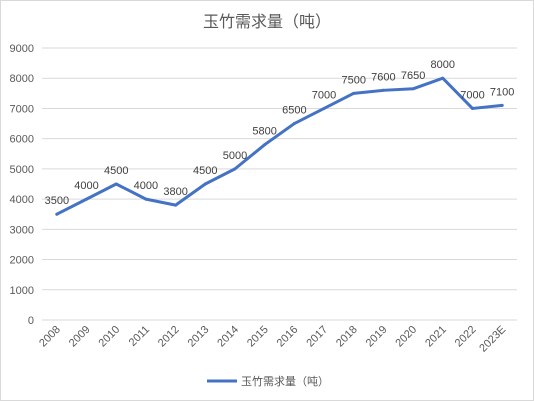  Describe the element at coordinates (22, 261) in the screenshot. I see `y-tick-label: 2000` at that location.